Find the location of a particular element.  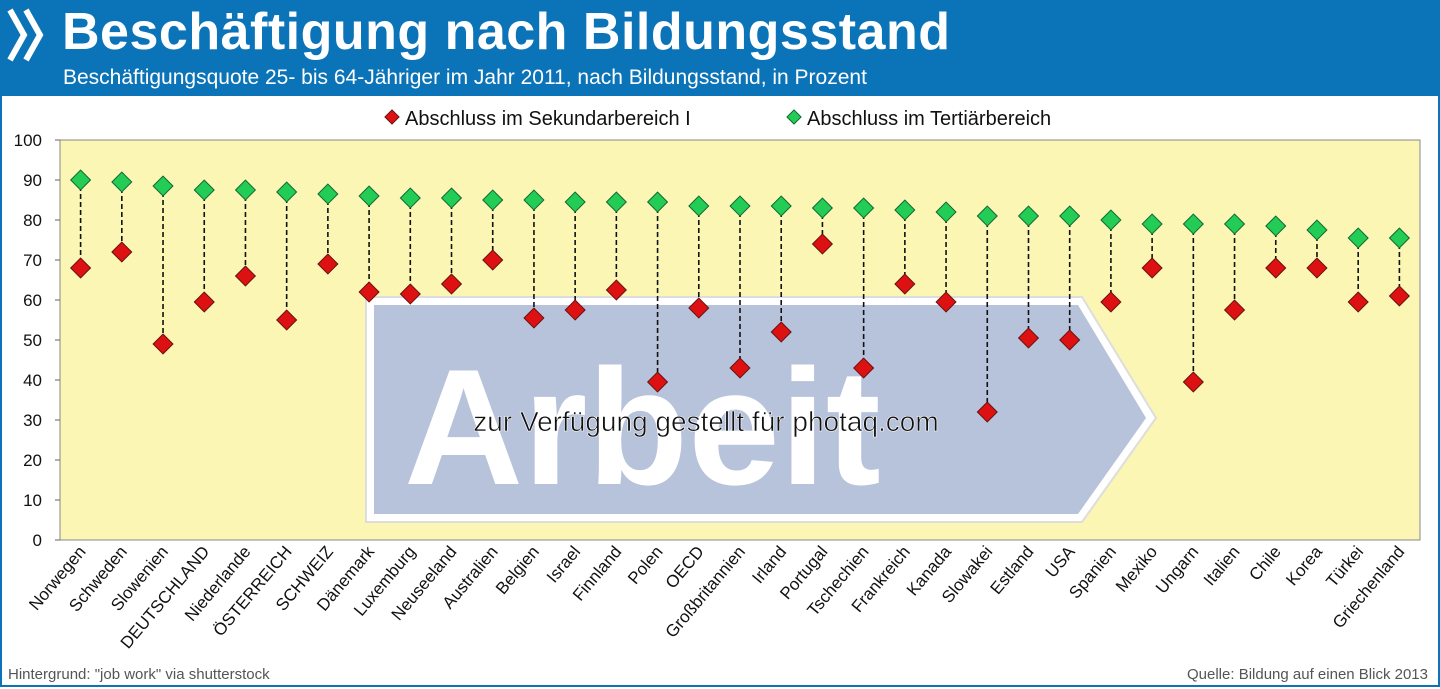

x-tick-label: USA is located at coordinates (1060, 561).